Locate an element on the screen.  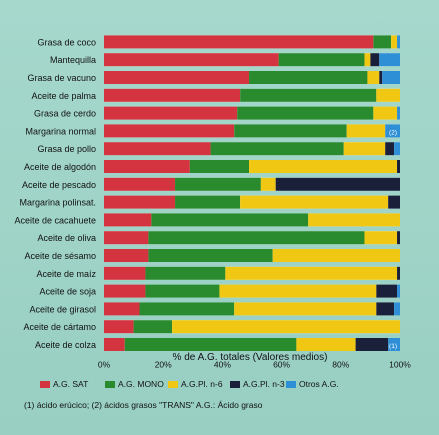
category-label: Aceite de sésamo is located at coordinates (60, 256).